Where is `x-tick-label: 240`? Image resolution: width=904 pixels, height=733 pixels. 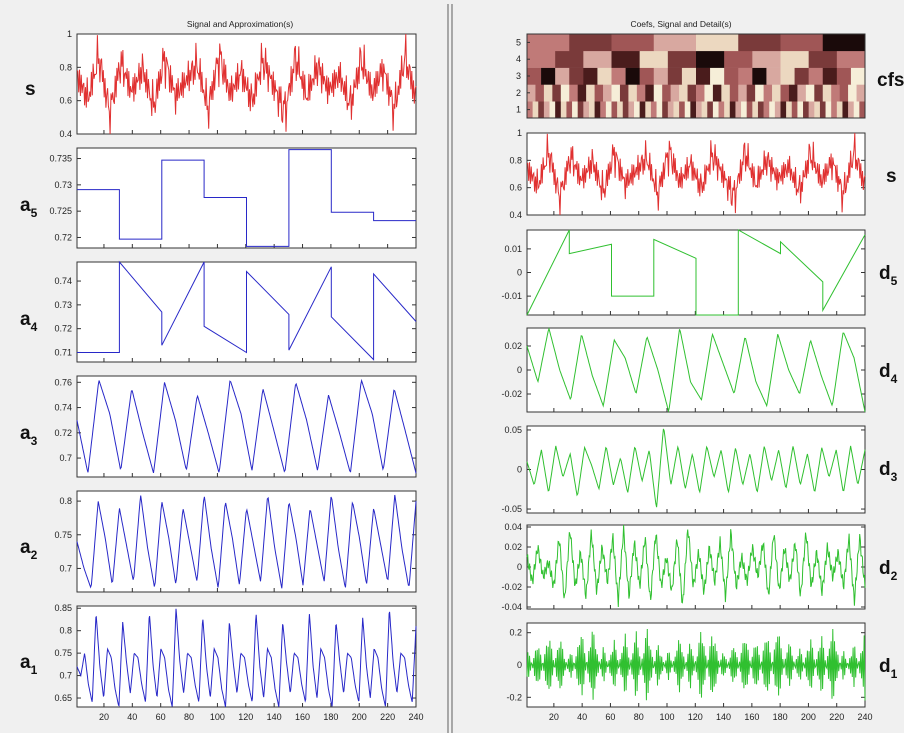
x-tick-label: 240 is located at coordinates (864, 717).